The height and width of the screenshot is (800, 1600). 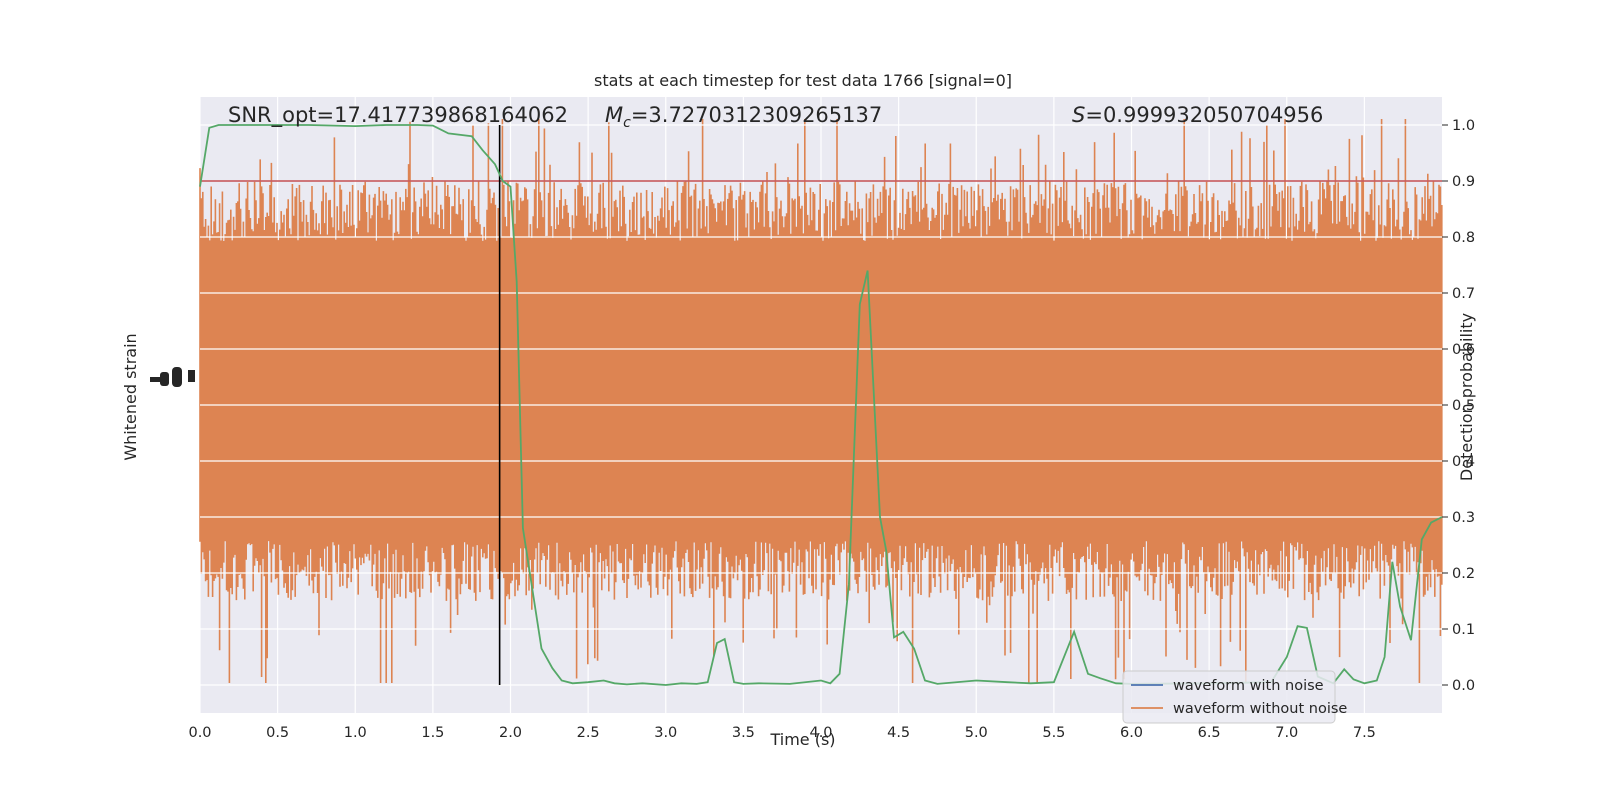 What do you see at coordinates (756, 115) in the screenshot?
I see `chirp-mass-value: =3.7270312309265137` at bounding box center [756, 115].